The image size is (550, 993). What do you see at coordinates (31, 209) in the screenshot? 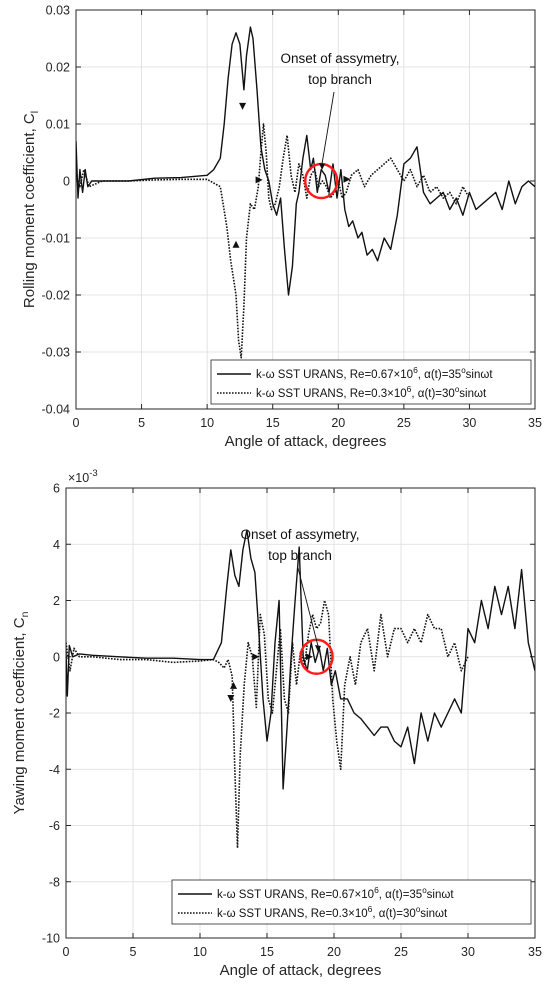
I see `y-axis-label: Rolling moment coefficient, Cl` at bounding box center [31, 209].